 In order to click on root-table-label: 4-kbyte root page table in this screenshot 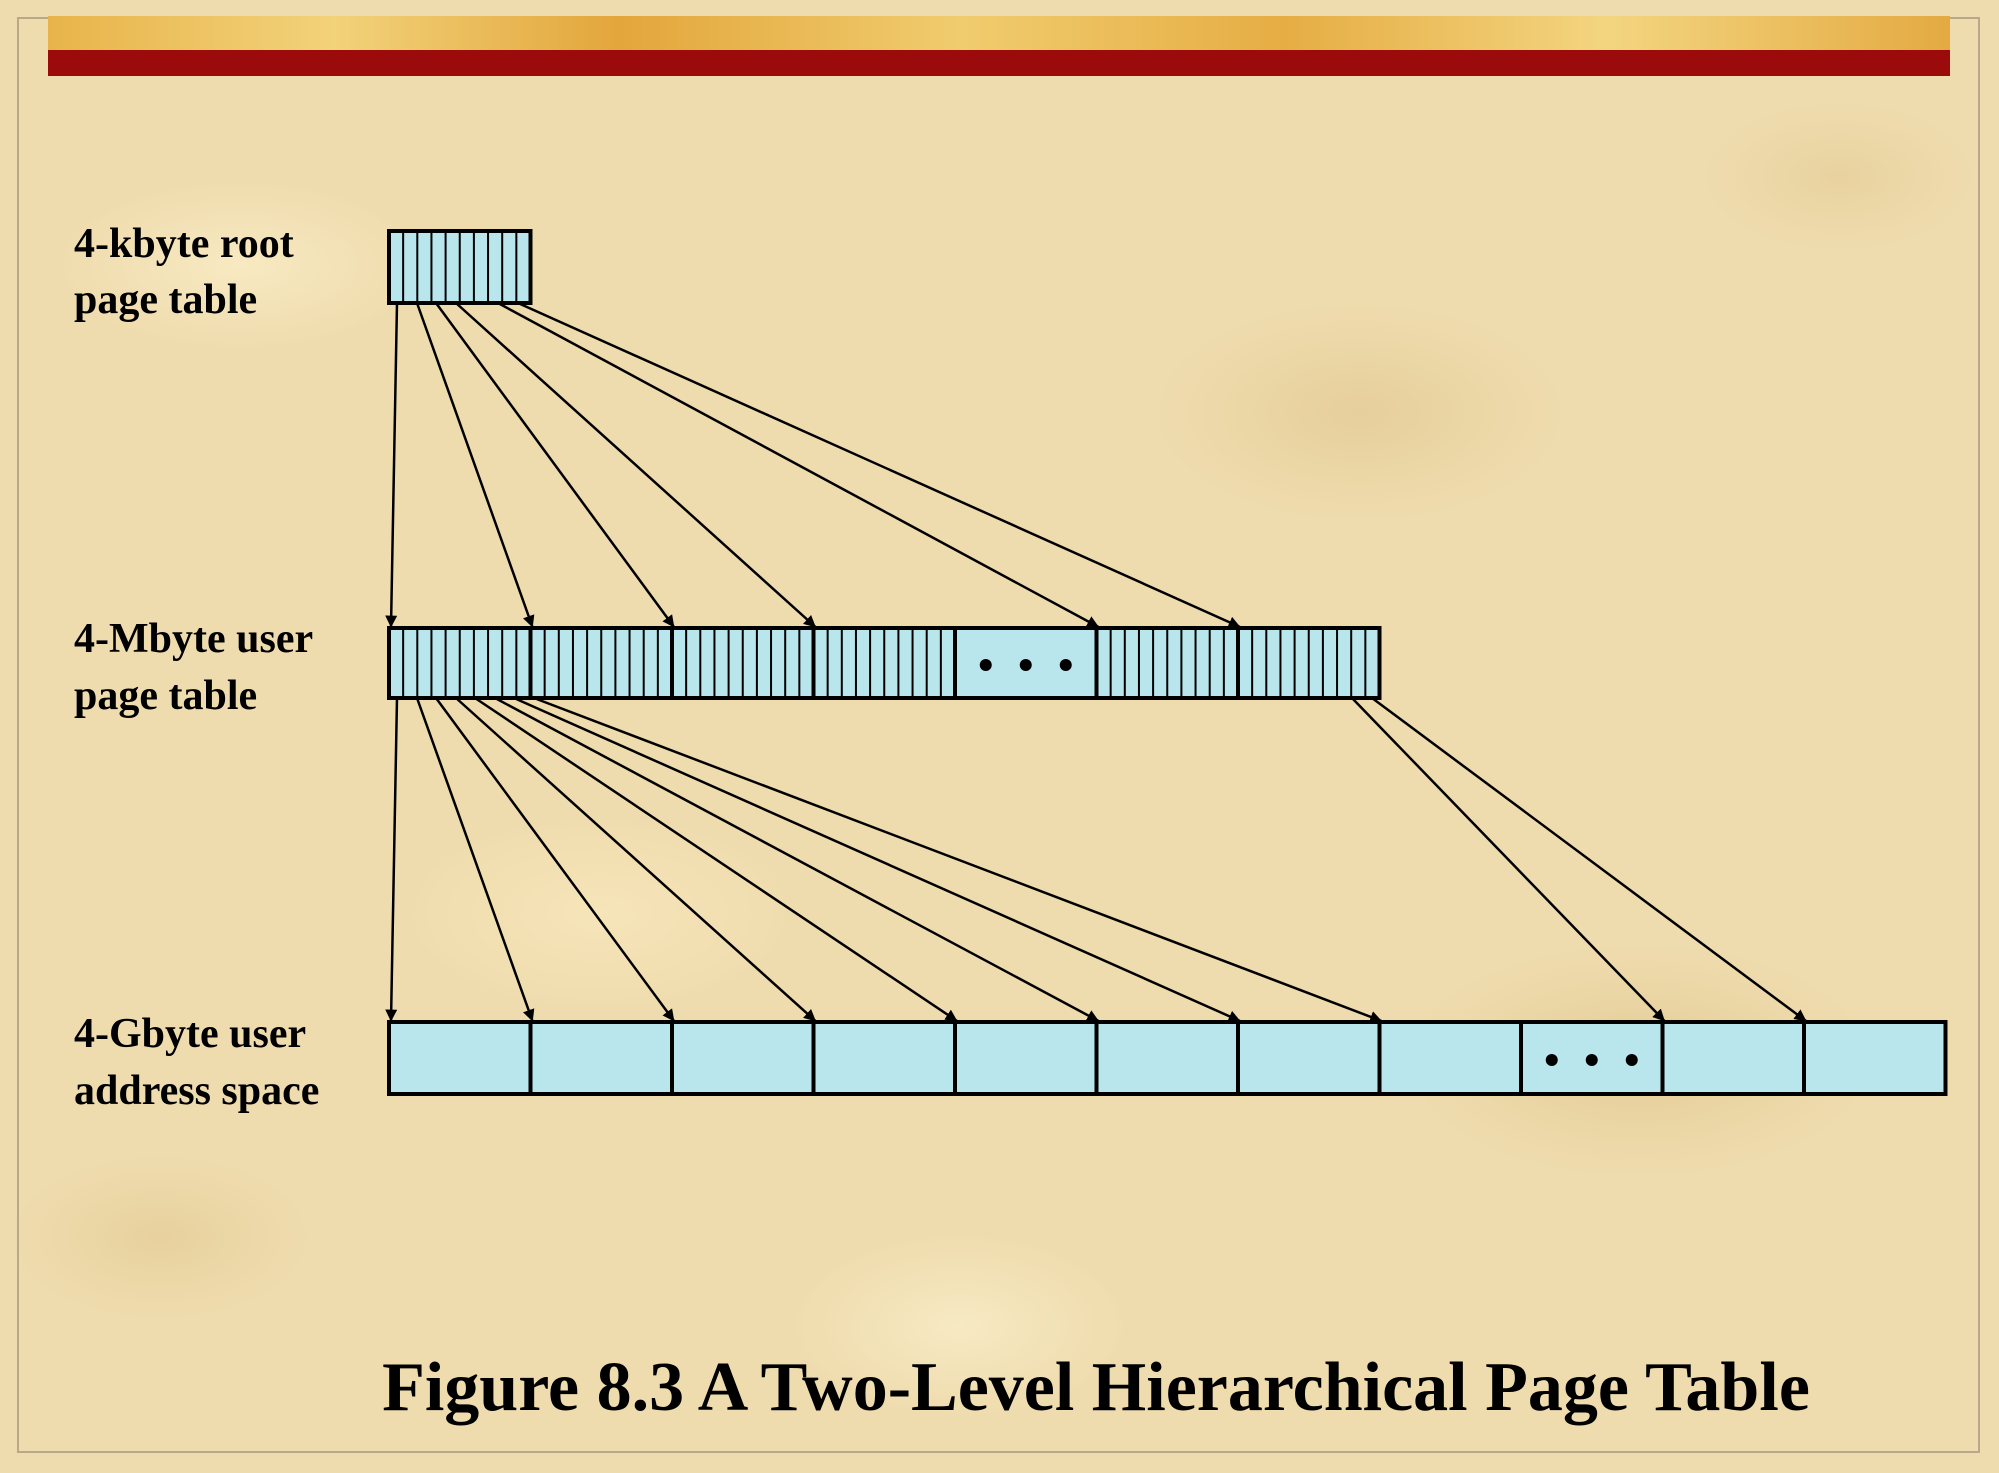, I will do `click(189, 272)`.